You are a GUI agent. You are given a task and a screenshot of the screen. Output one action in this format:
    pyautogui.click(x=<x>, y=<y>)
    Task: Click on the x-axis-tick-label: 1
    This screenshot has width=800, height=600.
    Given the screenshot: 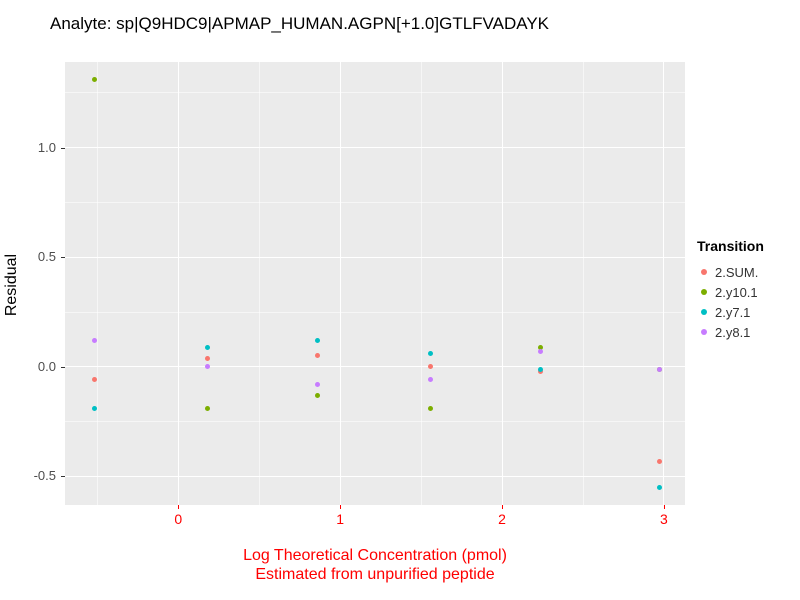 What is the action you would take?
    pyautogui.click(x=340, y=519)
    